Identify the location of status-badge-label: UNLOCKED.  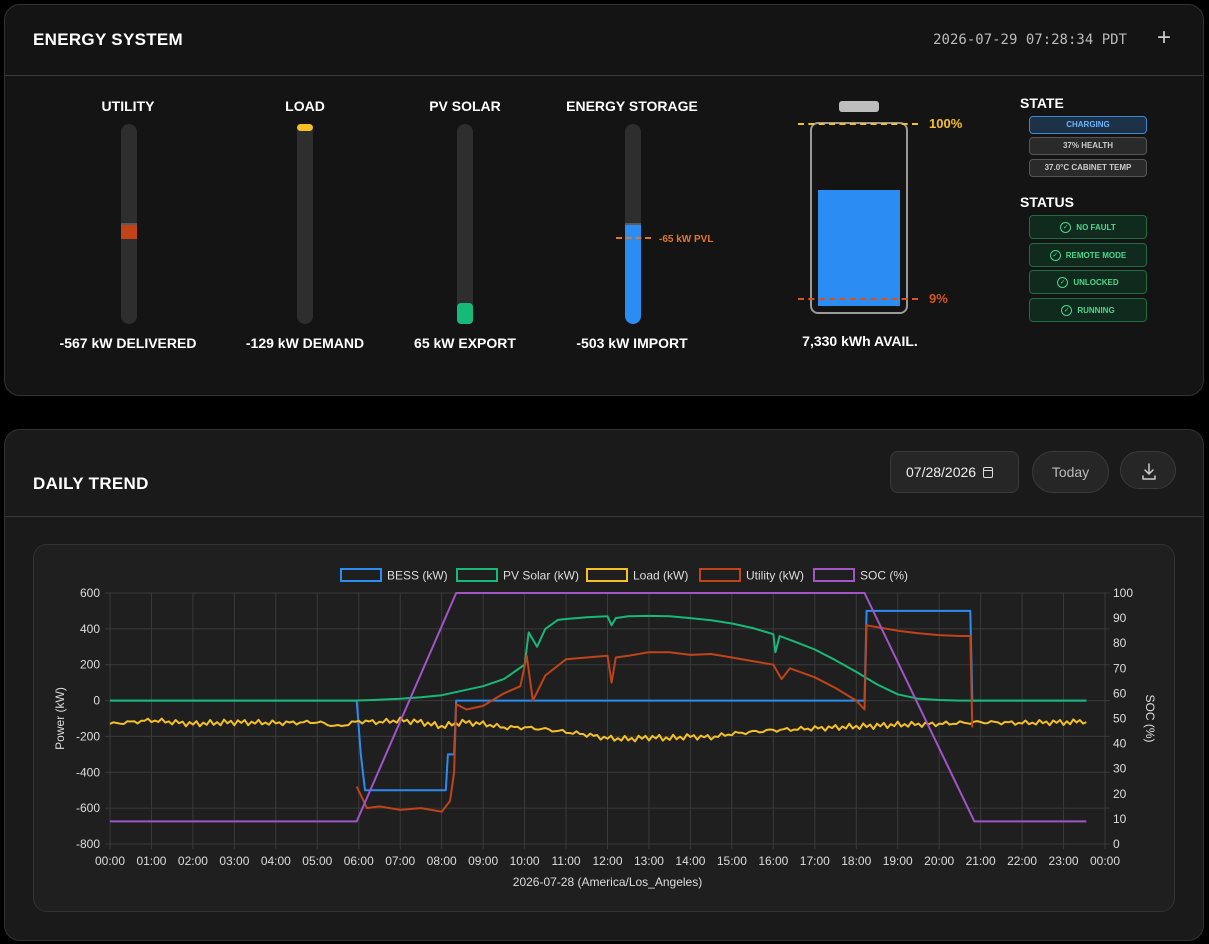
(1096, 282).